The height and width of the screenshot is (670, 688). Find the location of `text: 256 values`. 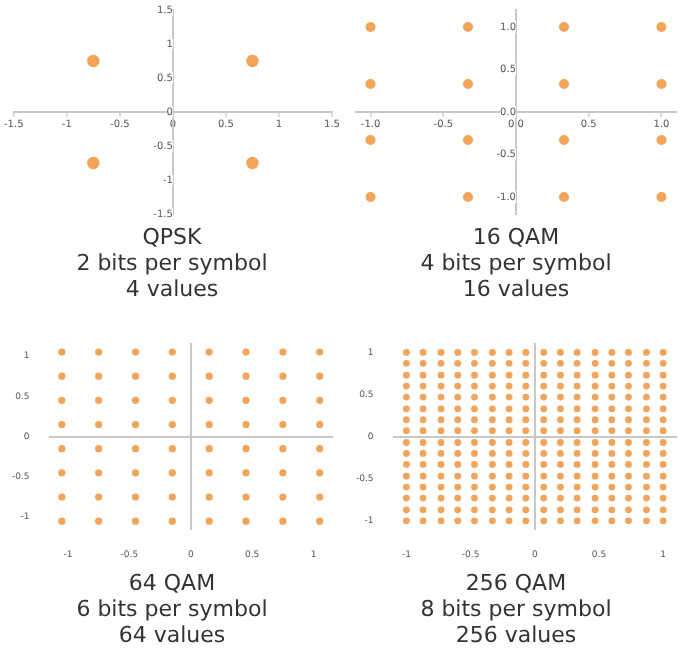

text: 256 values is located at coordinates (516, 635).